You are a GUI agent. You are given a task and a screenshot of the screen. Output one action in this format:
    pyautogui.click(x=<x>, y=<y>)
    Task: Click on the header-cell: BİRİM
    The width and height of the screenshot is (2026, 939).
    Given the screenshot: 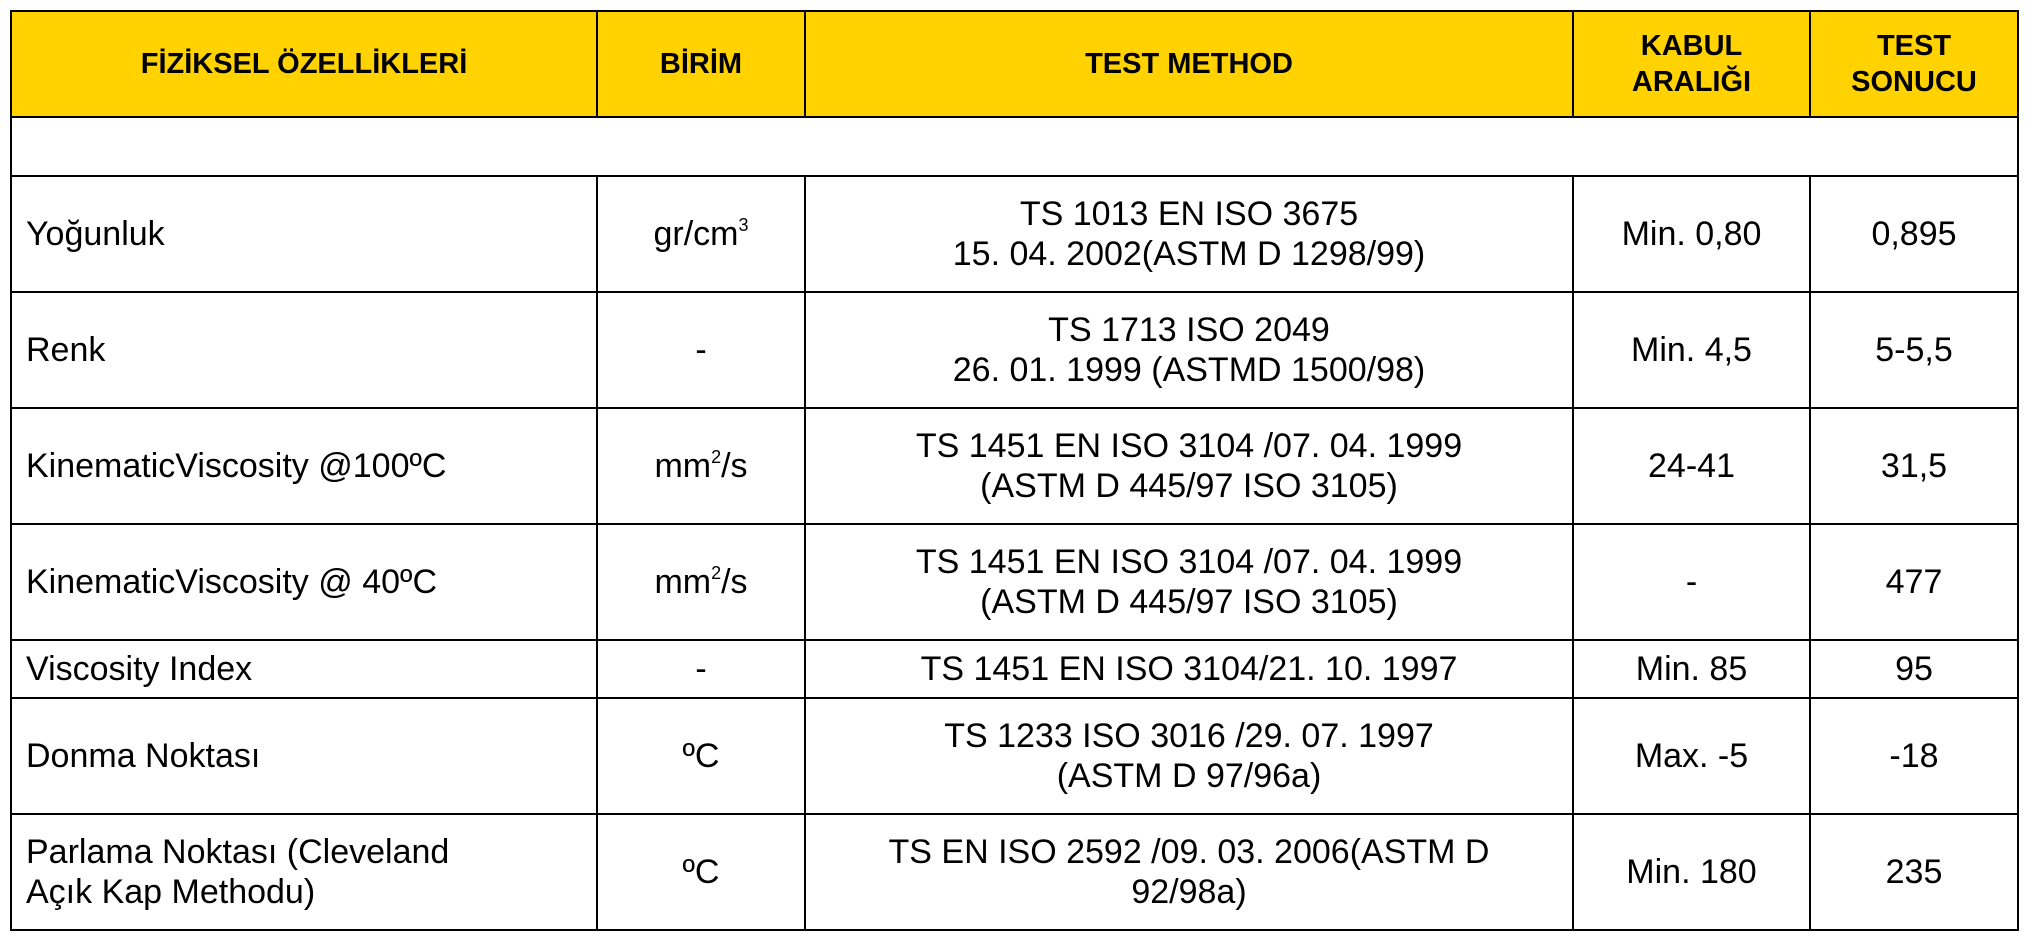 What is the action you would take?
    pyautogui.click(x=701, y=64)
    